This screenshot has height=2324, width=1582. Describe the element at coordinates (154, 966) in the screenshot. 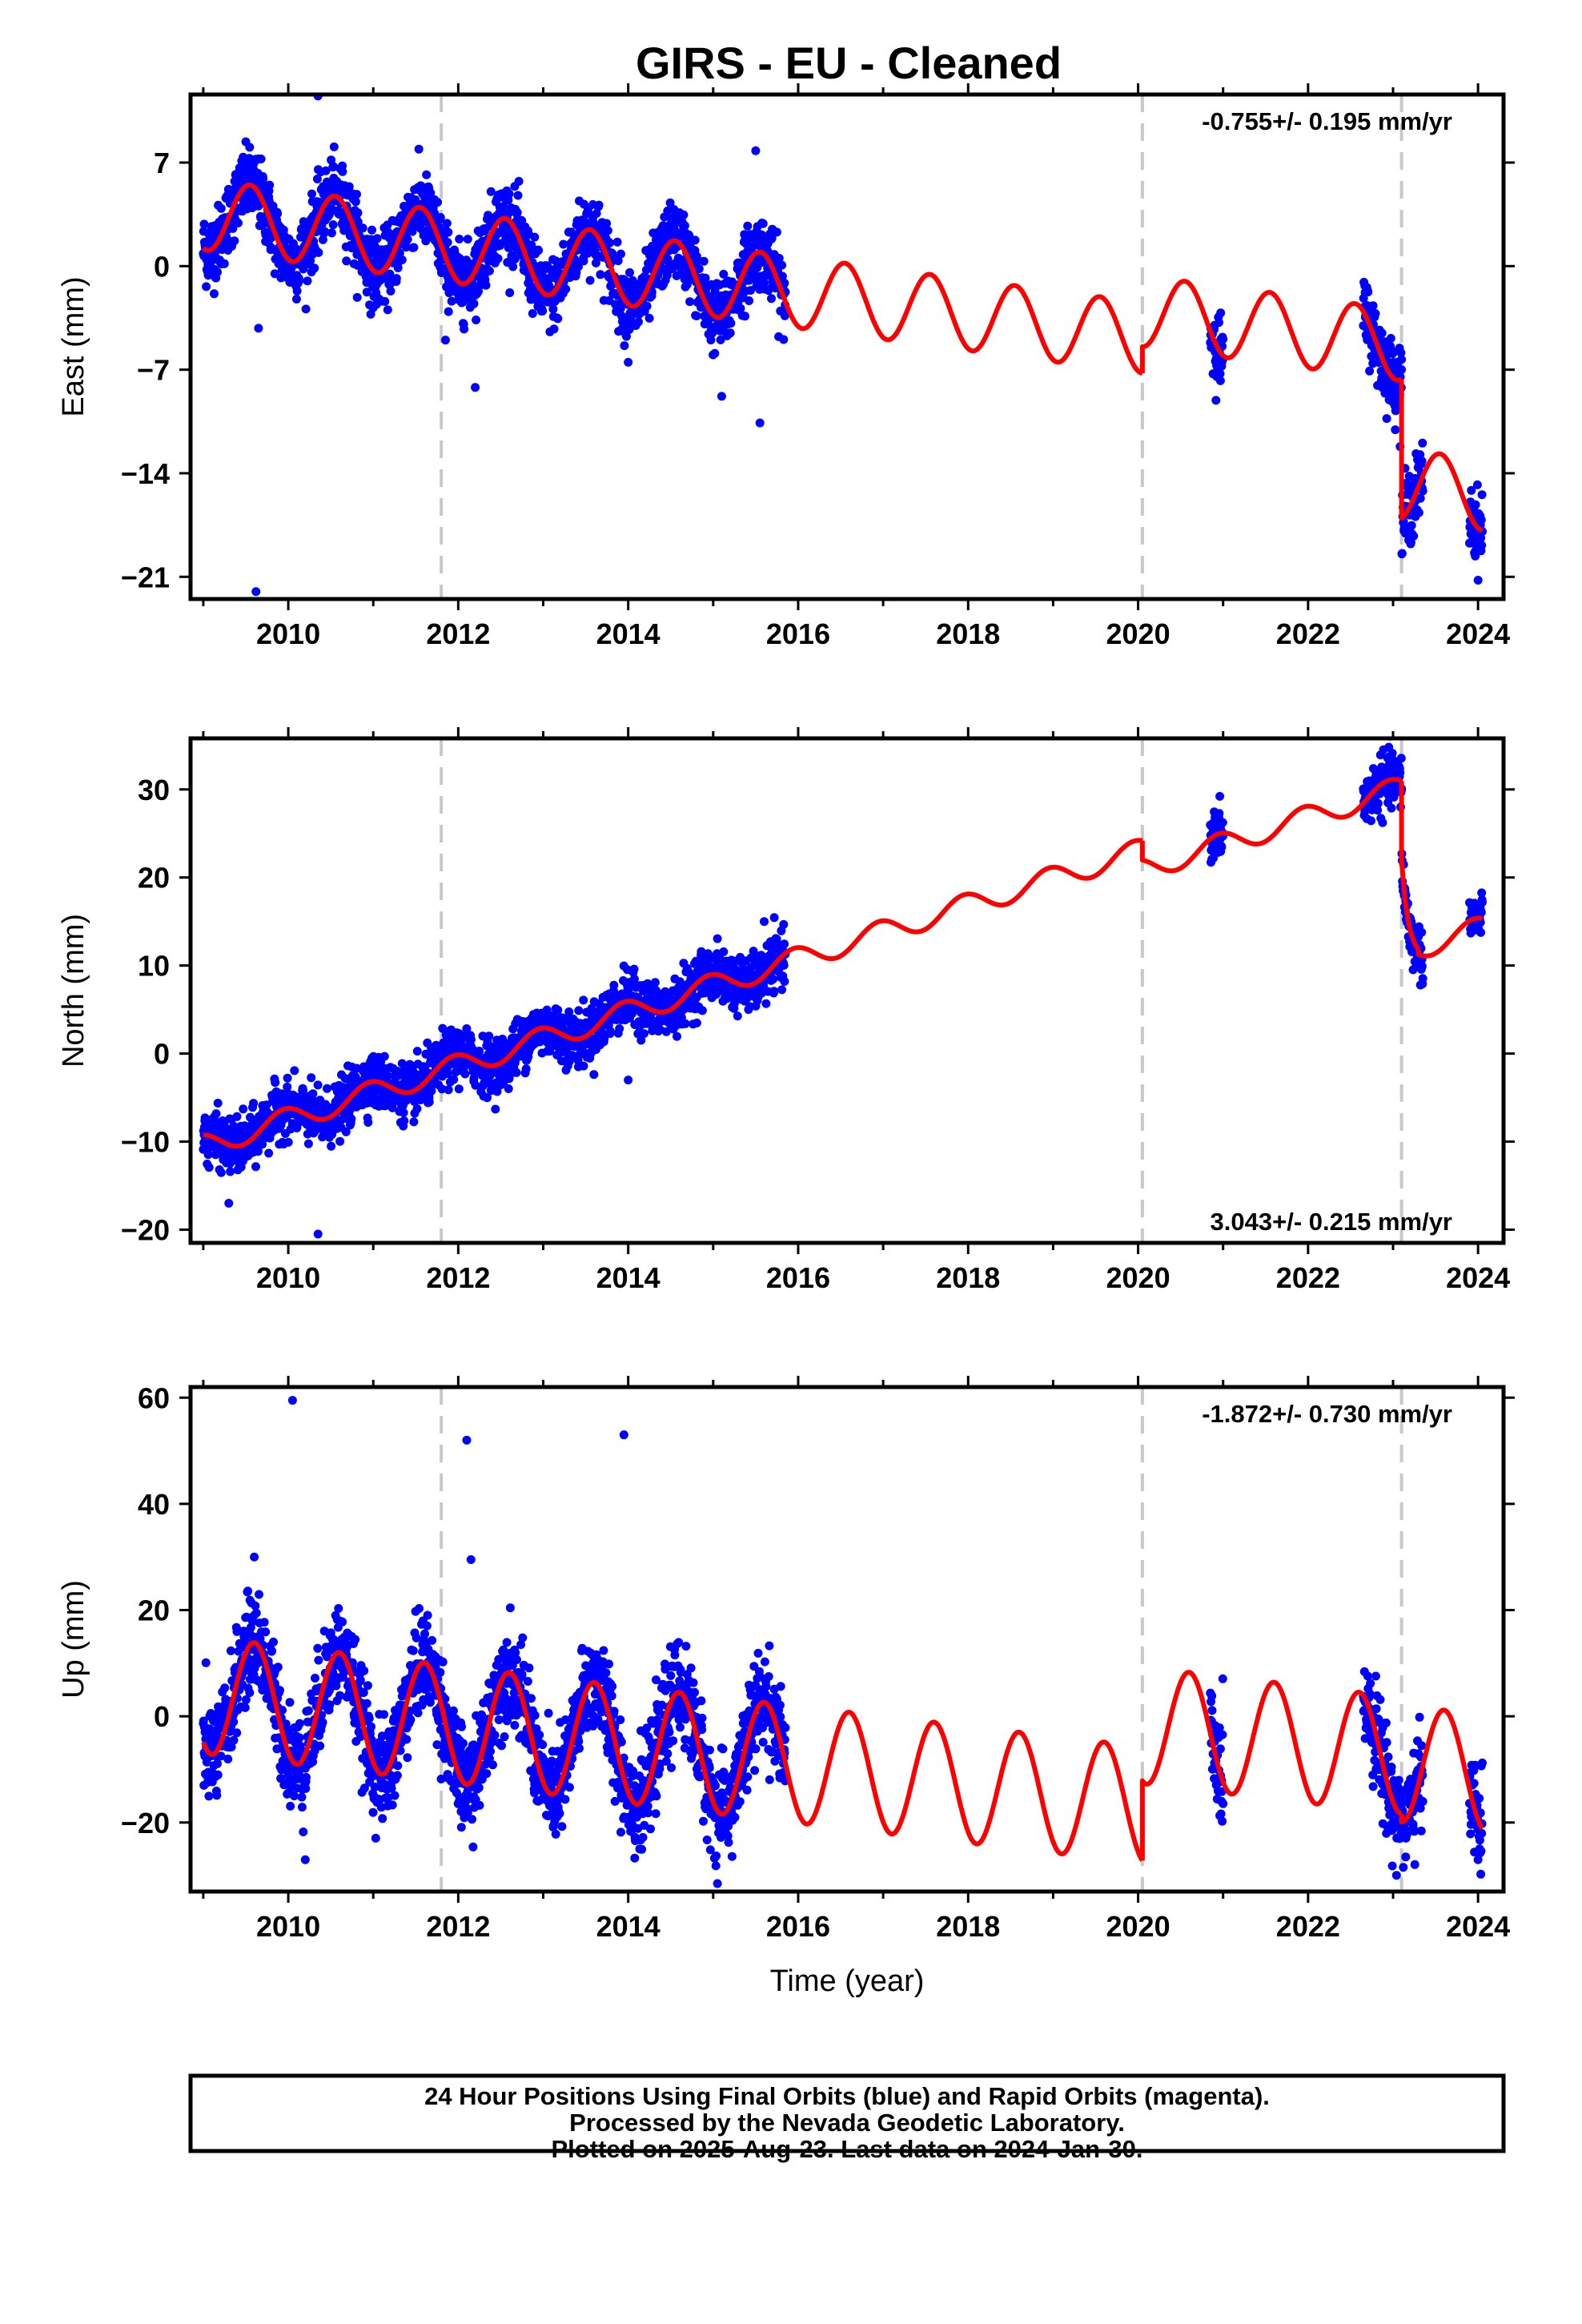

I see `y-tick-label: 10` at that location.